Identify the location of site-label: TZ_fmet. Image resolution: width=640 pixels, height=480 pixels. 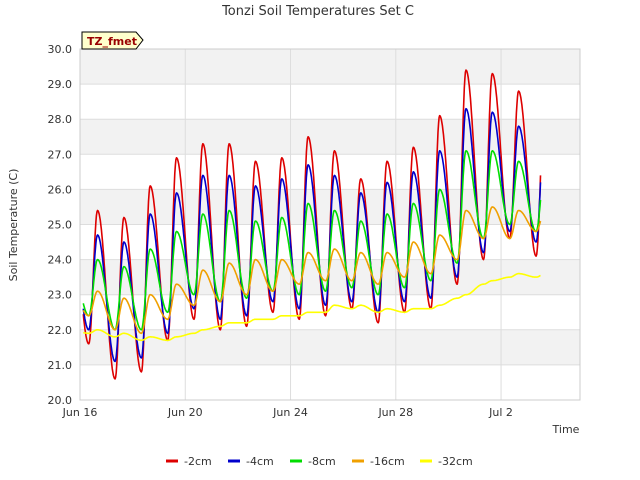
(112, 41).